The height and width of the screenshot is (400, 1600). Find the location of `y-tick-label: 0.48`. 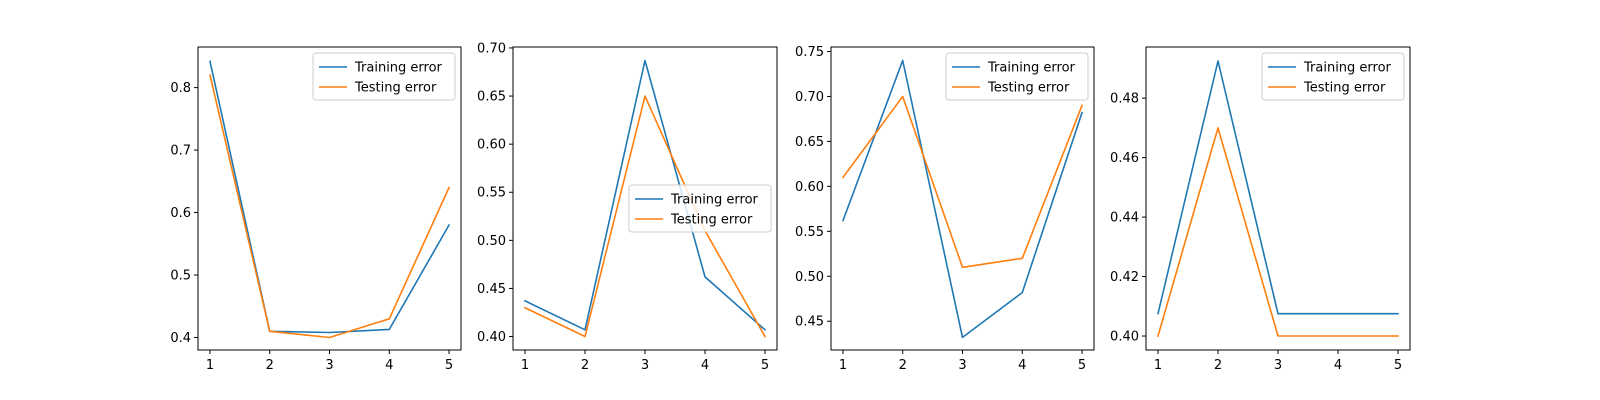

y-tick-label: 0.48 is located at coordinates (1124, 99).